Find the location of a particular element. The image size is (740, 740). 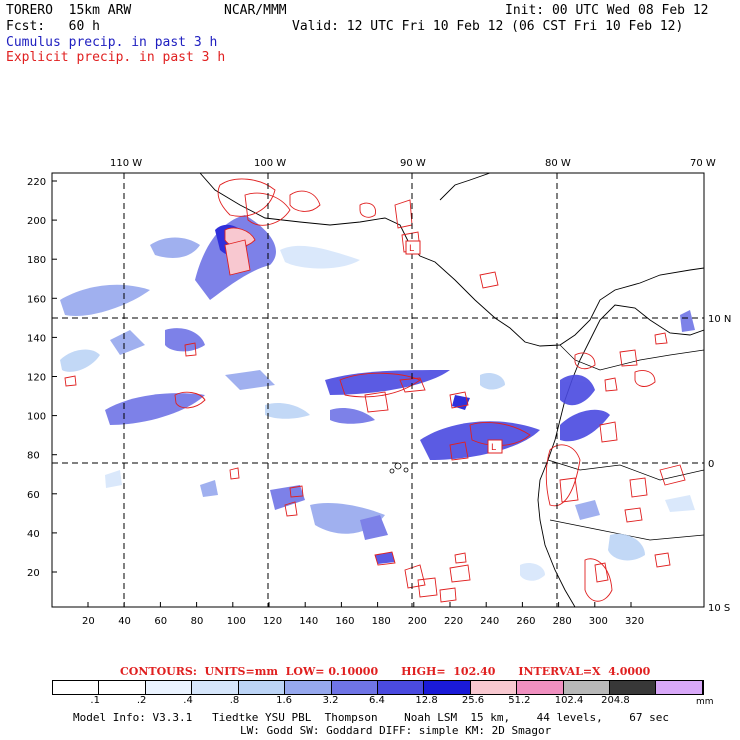

x-tick-label: 120 is located at coordinates (272, 621).